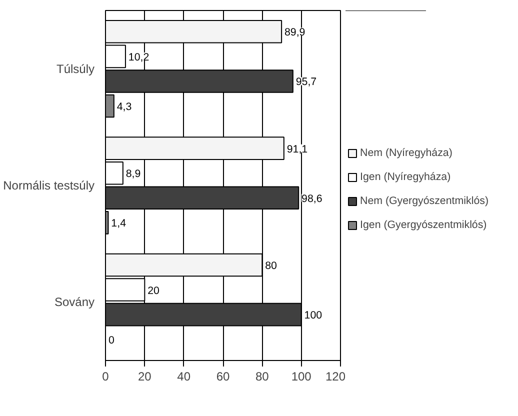  Describe the element at coordinates (184, 377) in the screenshot. I see `x-tick-label: 40` at that location.